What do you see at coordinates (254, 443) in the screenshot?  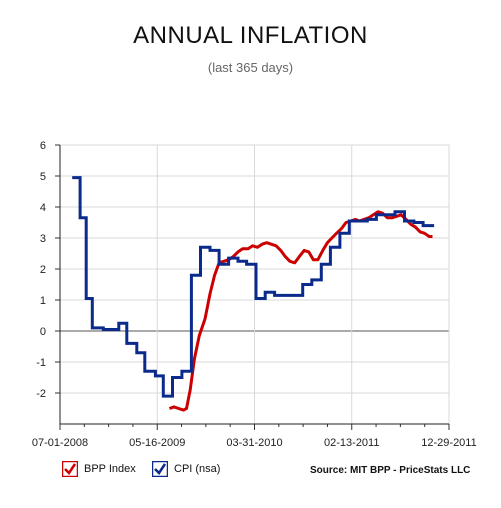 I see `x-tick-label: 03-31-2010` at bounding box center [254, 443].